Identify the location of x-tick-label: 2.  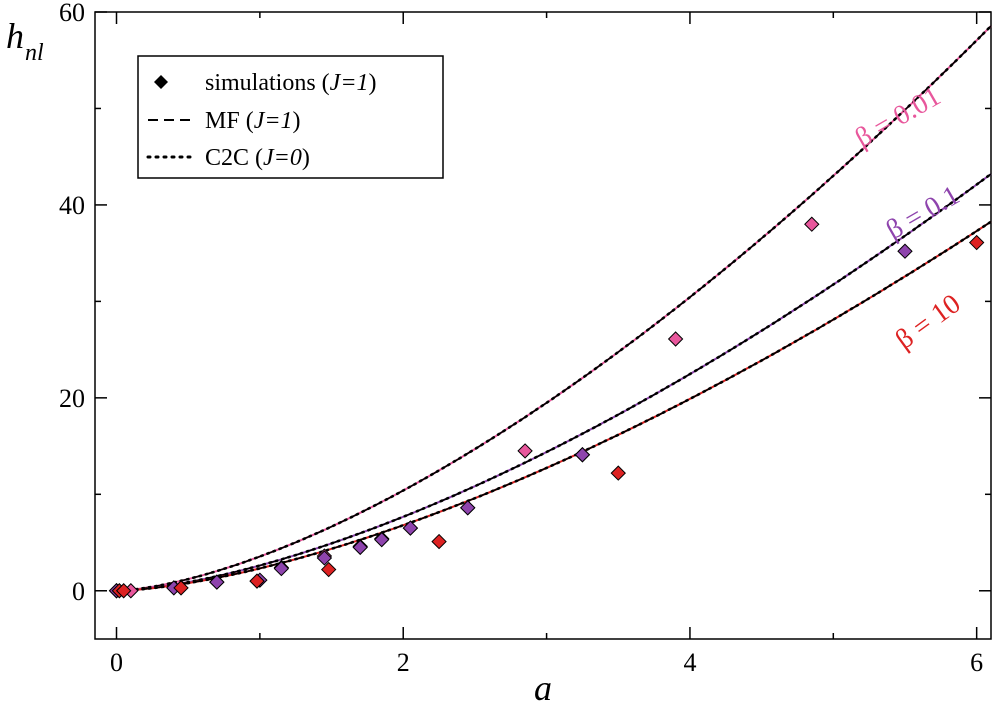
(403, 662).